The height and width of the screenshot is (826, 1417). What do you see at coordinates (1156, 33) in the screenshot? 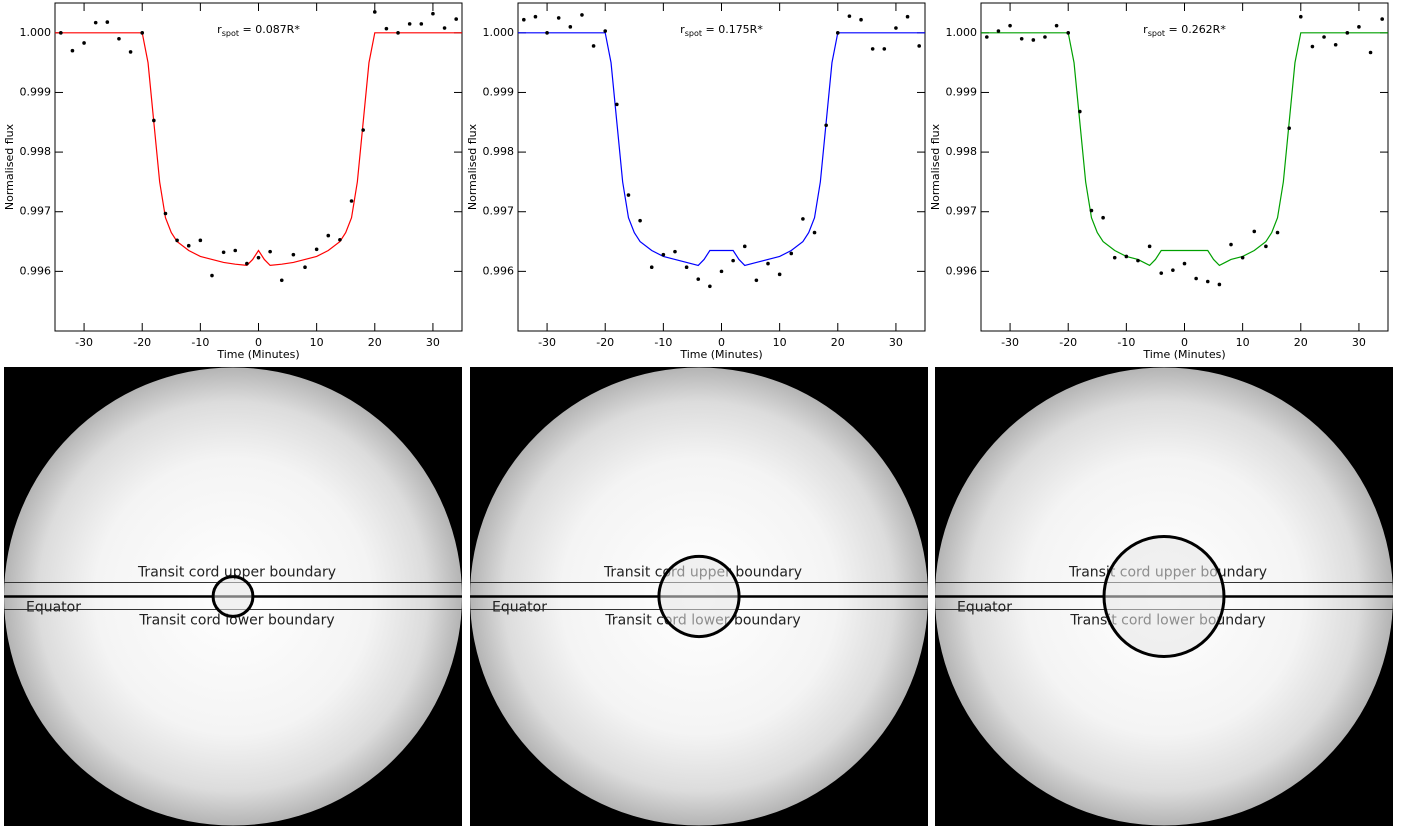
I see `title-subscript: spot` at bounding box center [1156, 33].